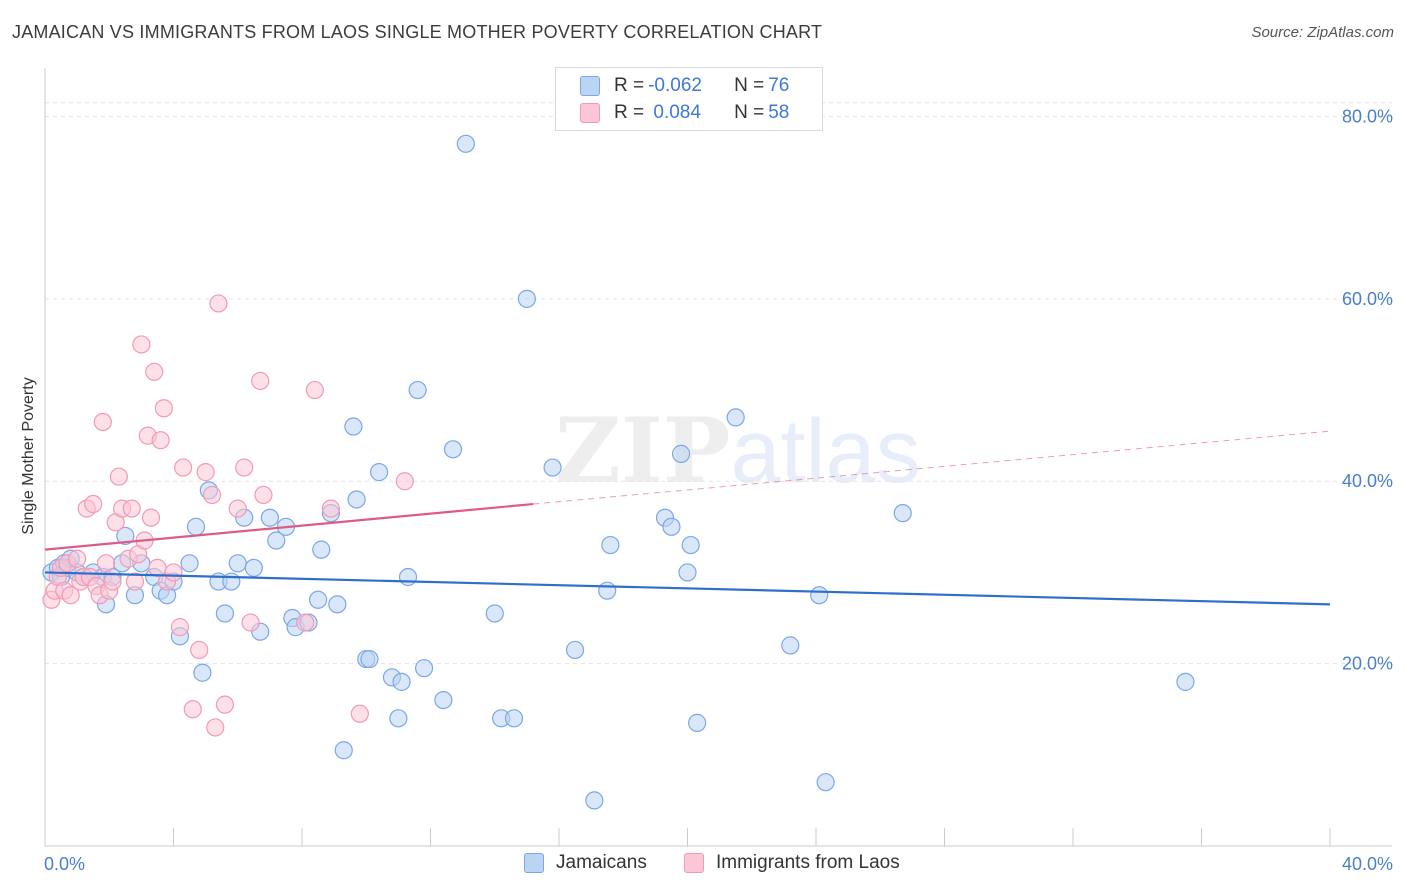 This screenshot has height=892, width=1406. What do you see at coordinates (28, 455) in the screenshot?
I see `y-axis-title: Single Mother Poverty` at bounding box center [28, 455].